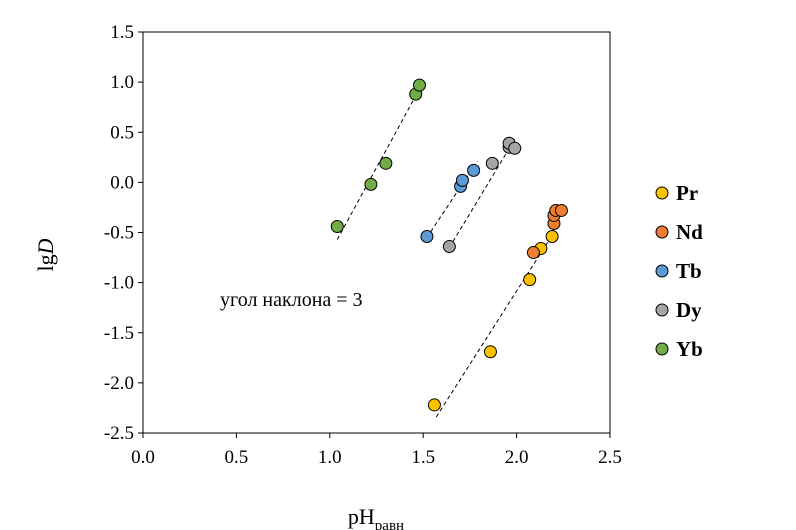 Image resolution: width=796 pixels, height=530 pixels. I want to click on y-tick-label: -2.5, so click(119, 433).